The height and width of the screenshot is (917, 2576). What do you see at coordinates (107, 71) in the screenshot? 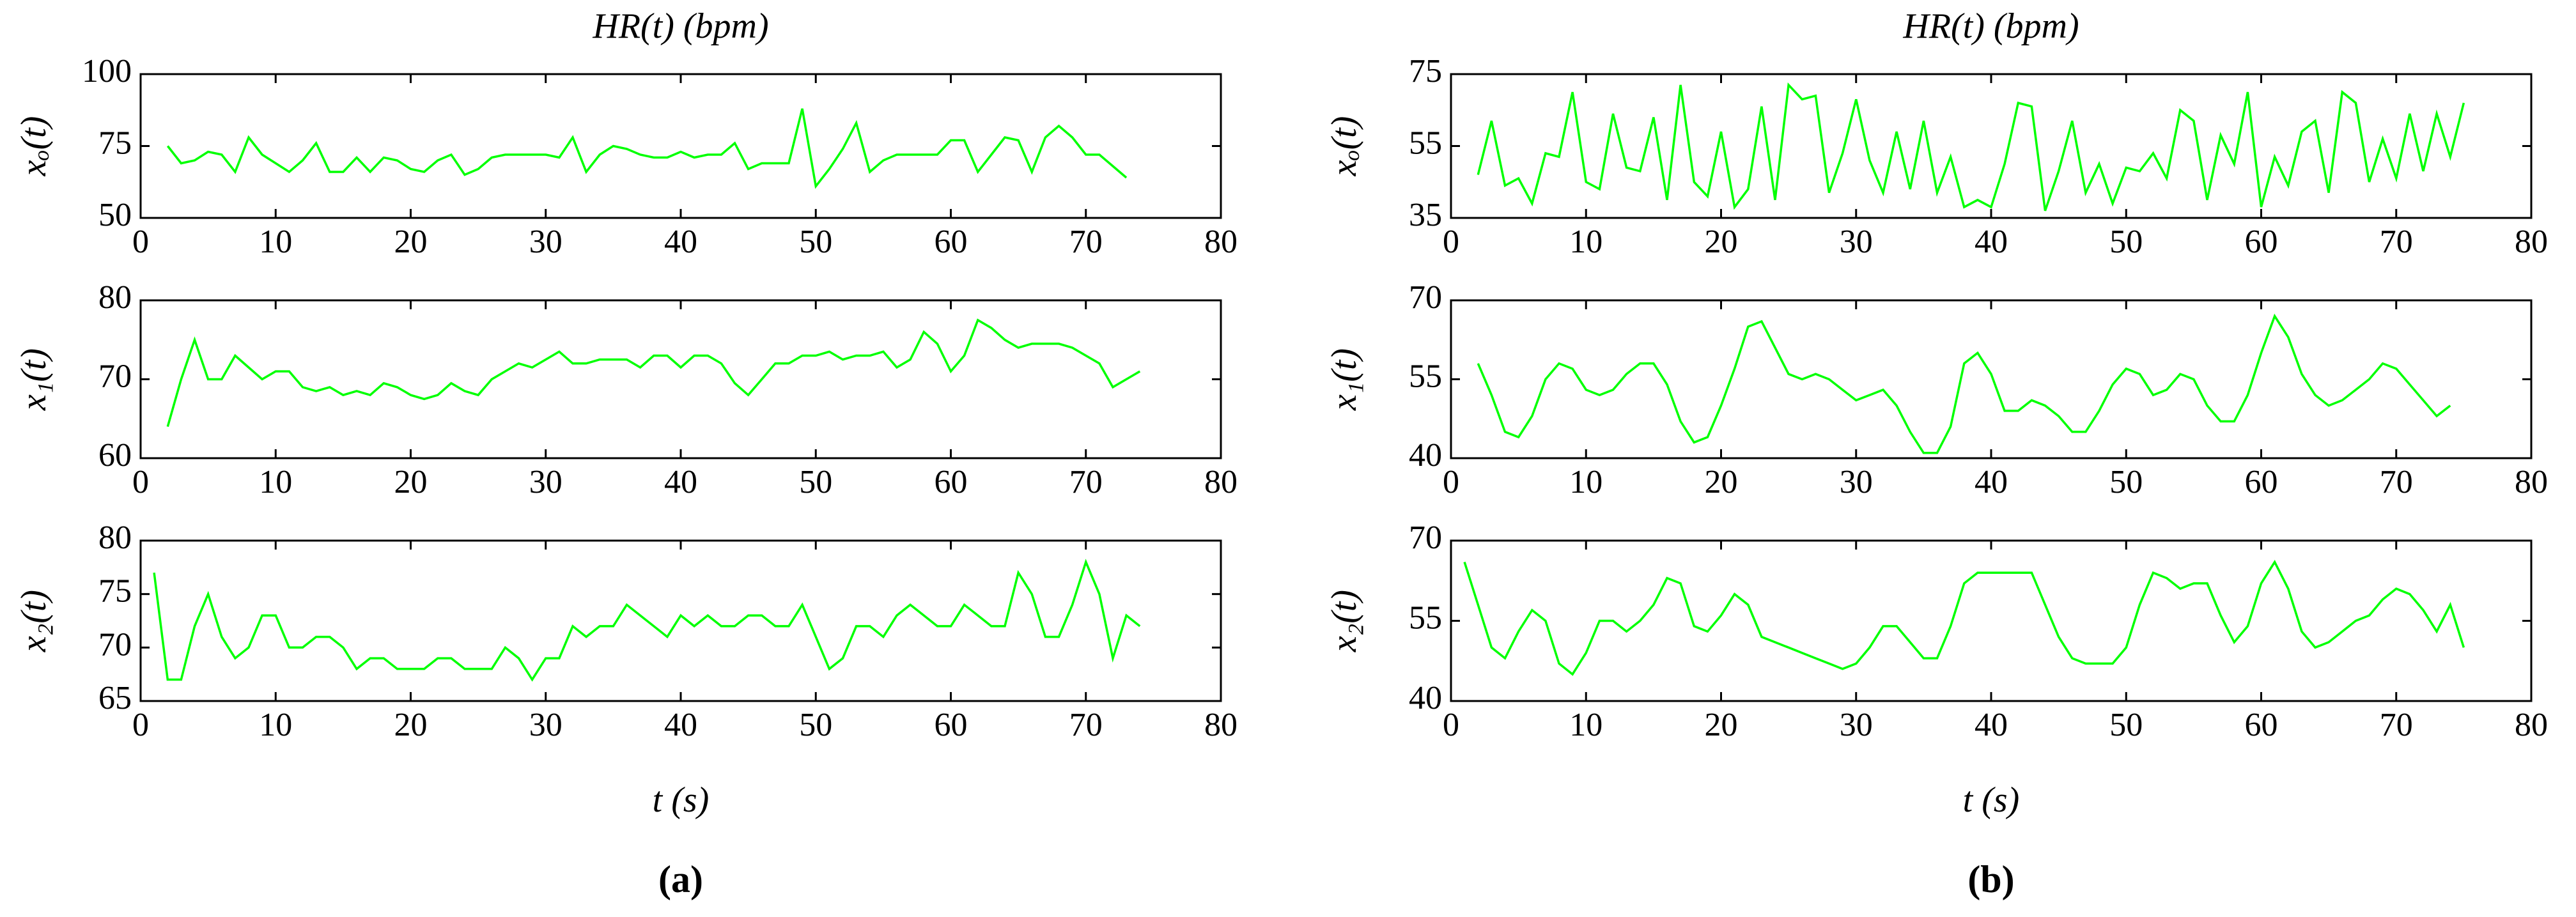
I see `y-tick-label: 100` at bounding box center [107, 71].